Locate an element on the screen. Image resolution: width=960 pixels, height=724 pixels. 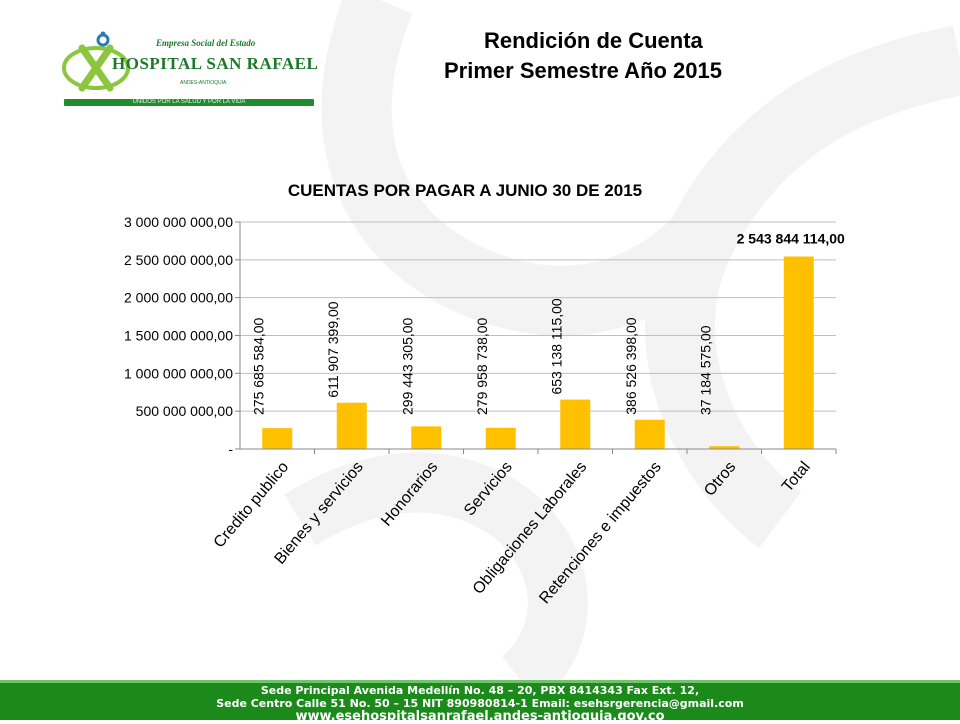
data-label: 653 138 115,00 is located at coordinates (556, 346).